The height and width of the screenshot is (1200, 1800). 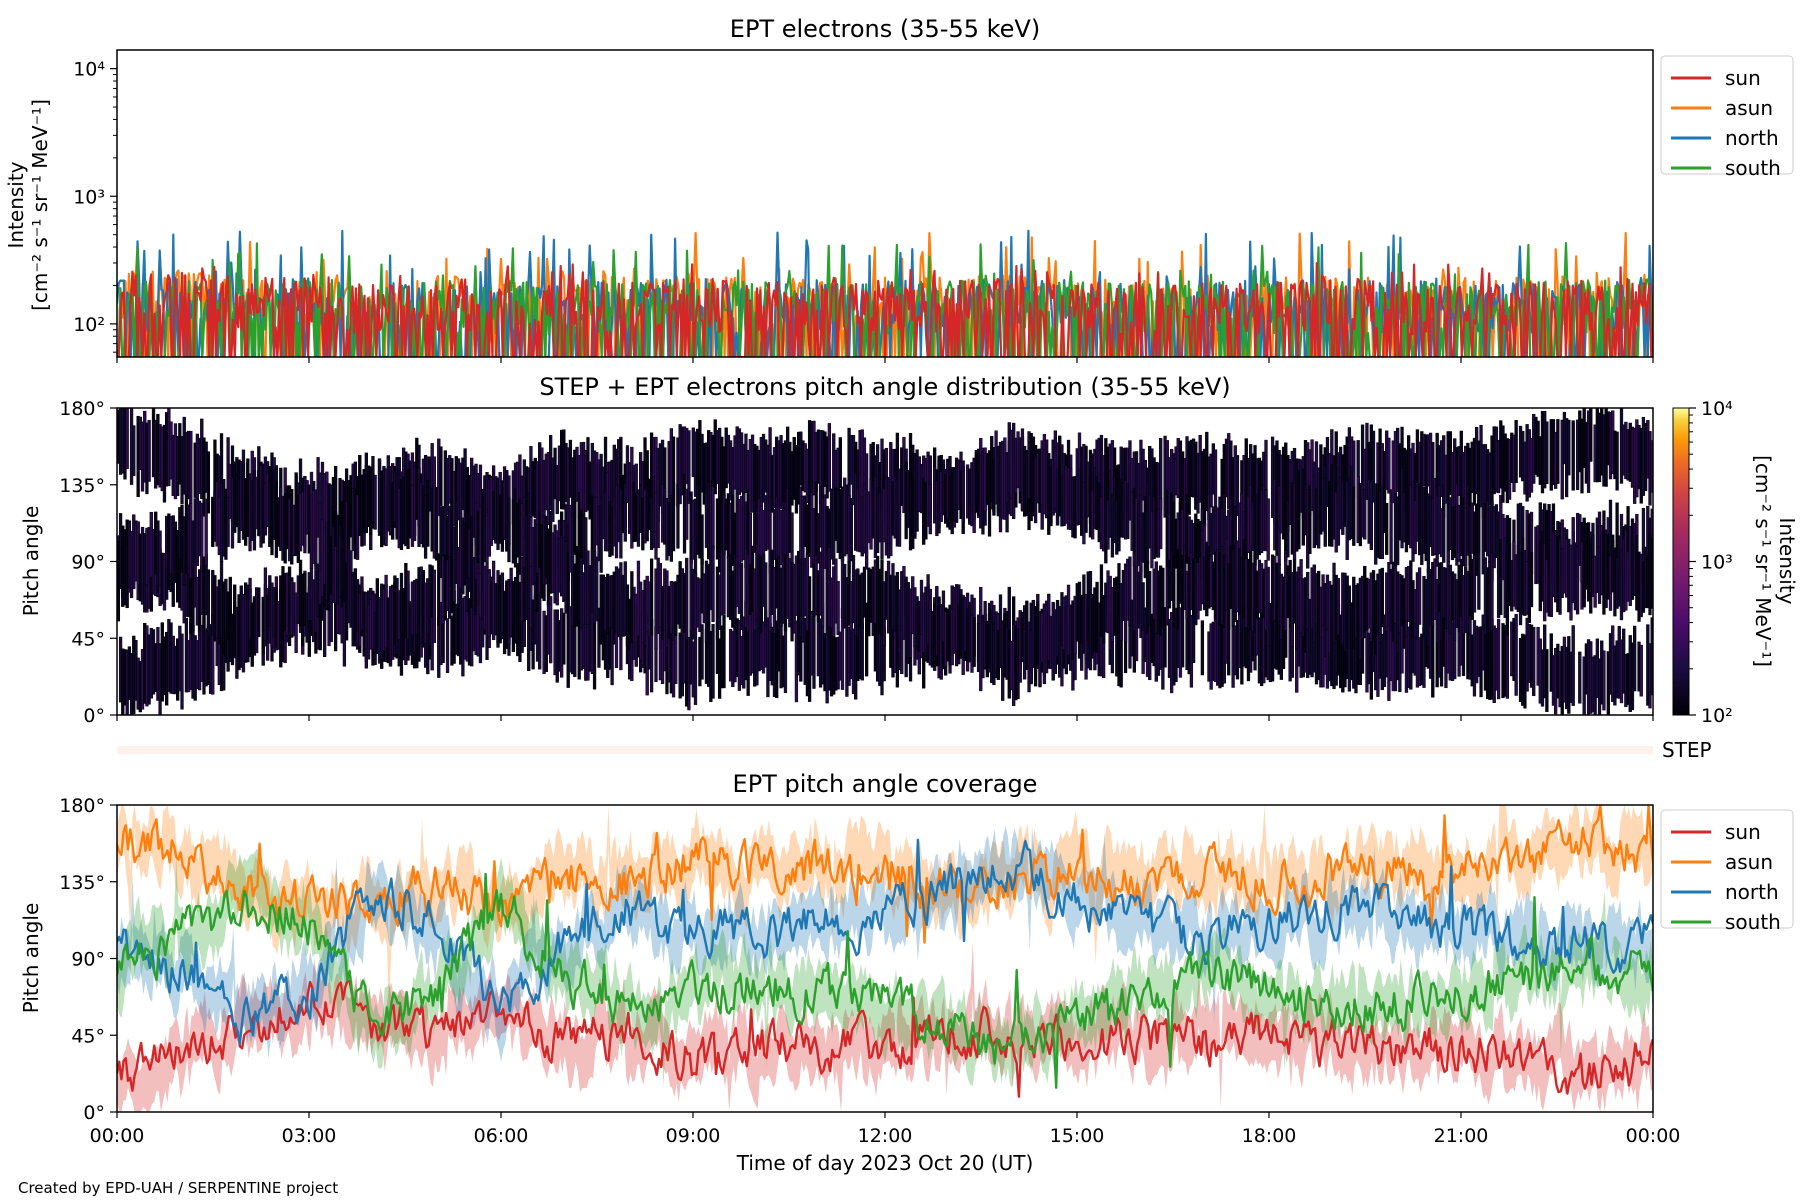 I want to click on coverage-band-sun, so click(x=885, y=1026).